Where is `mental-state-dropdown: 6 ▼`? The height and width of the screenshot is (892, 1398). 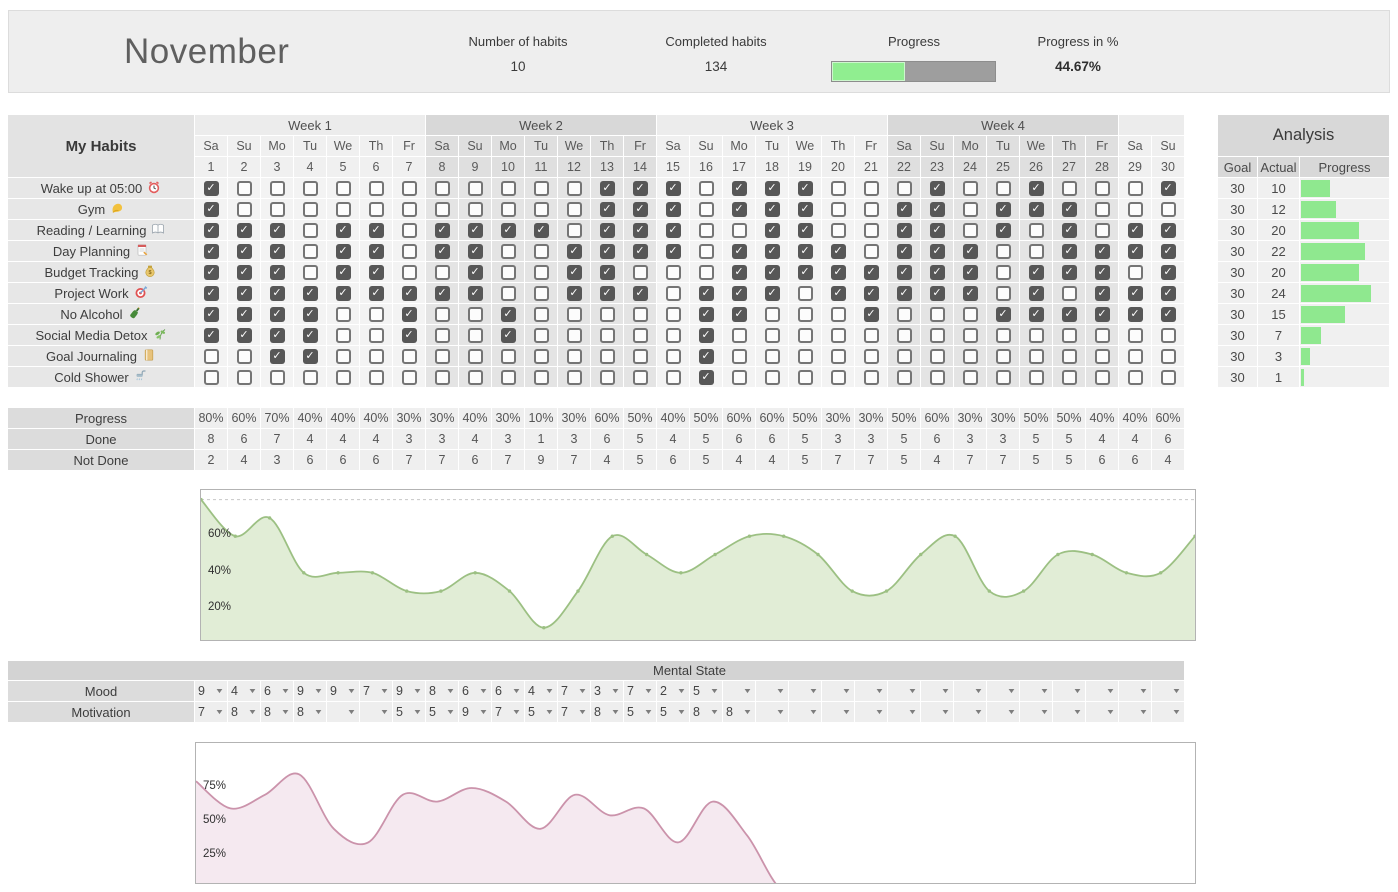 mental-state-dropdown: 6 ▼ is located at coordinates (475, 691).